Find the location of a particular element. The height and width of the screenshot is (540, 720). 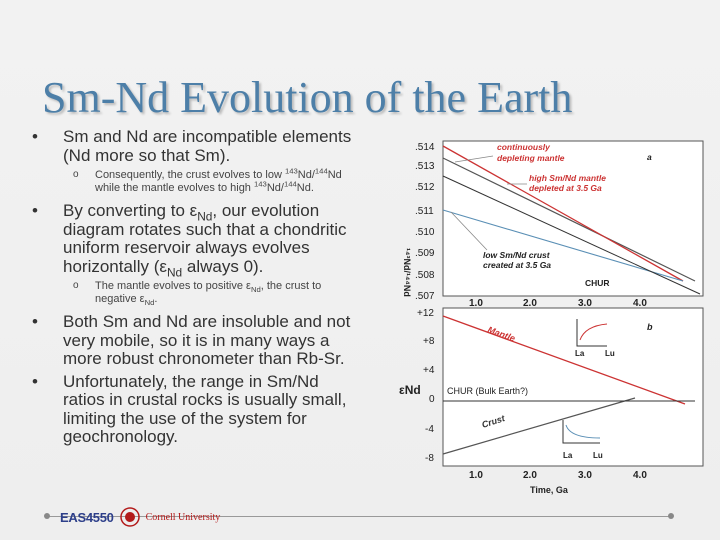

xtick-a-0: 1.0 is located at coordinates (476, 303).